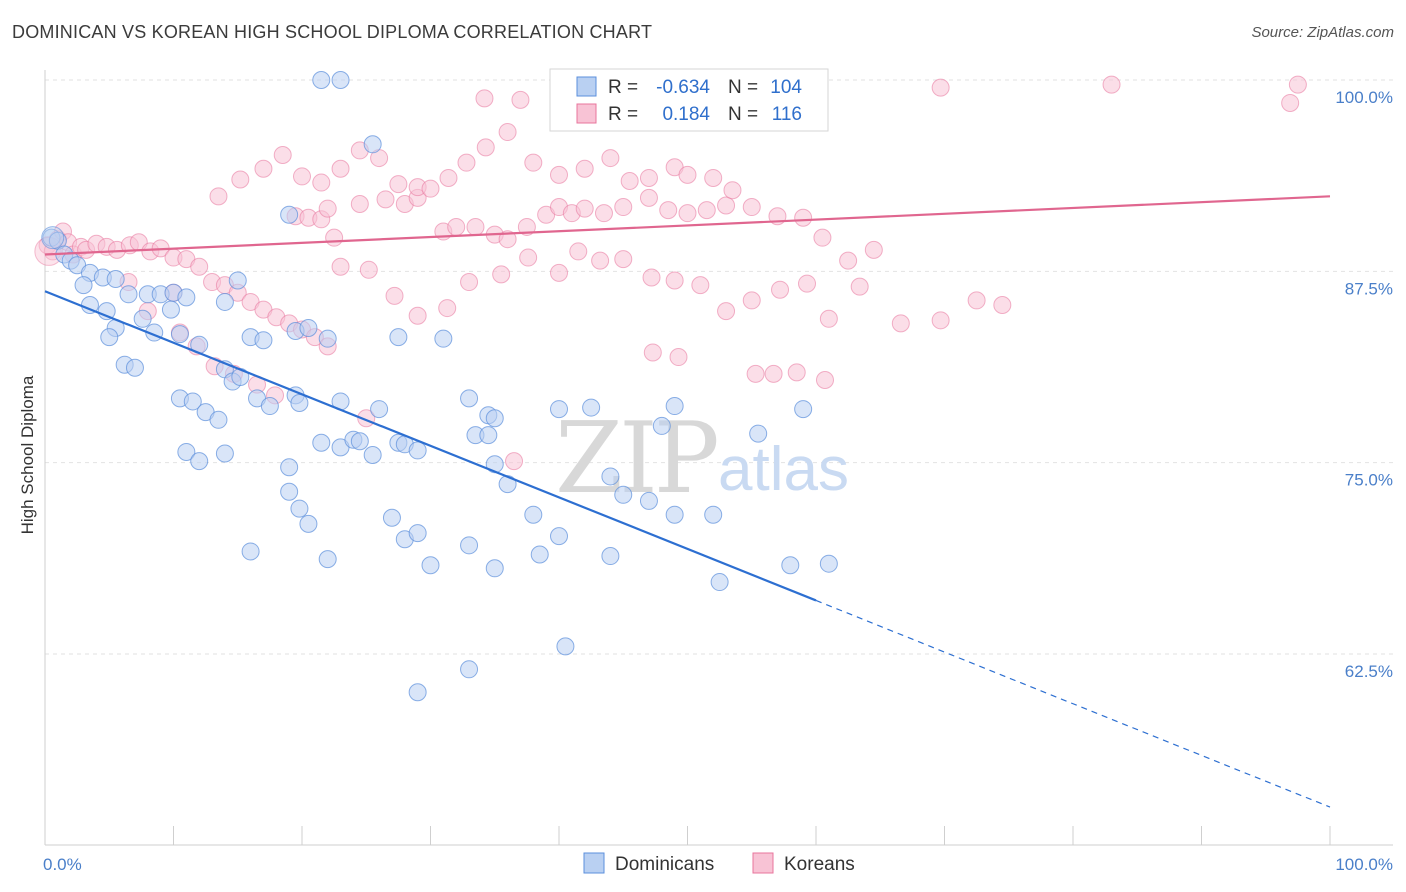  I want to click on legend-label-koreans: Koreans, so click(819, 864).